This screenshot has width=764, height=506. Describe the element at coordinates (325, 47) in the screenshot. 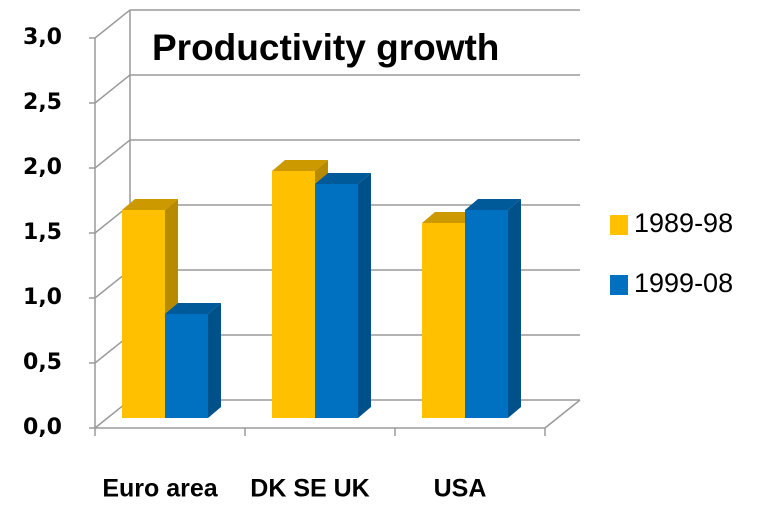

I see `chart-title: Productivity growth` at that location.